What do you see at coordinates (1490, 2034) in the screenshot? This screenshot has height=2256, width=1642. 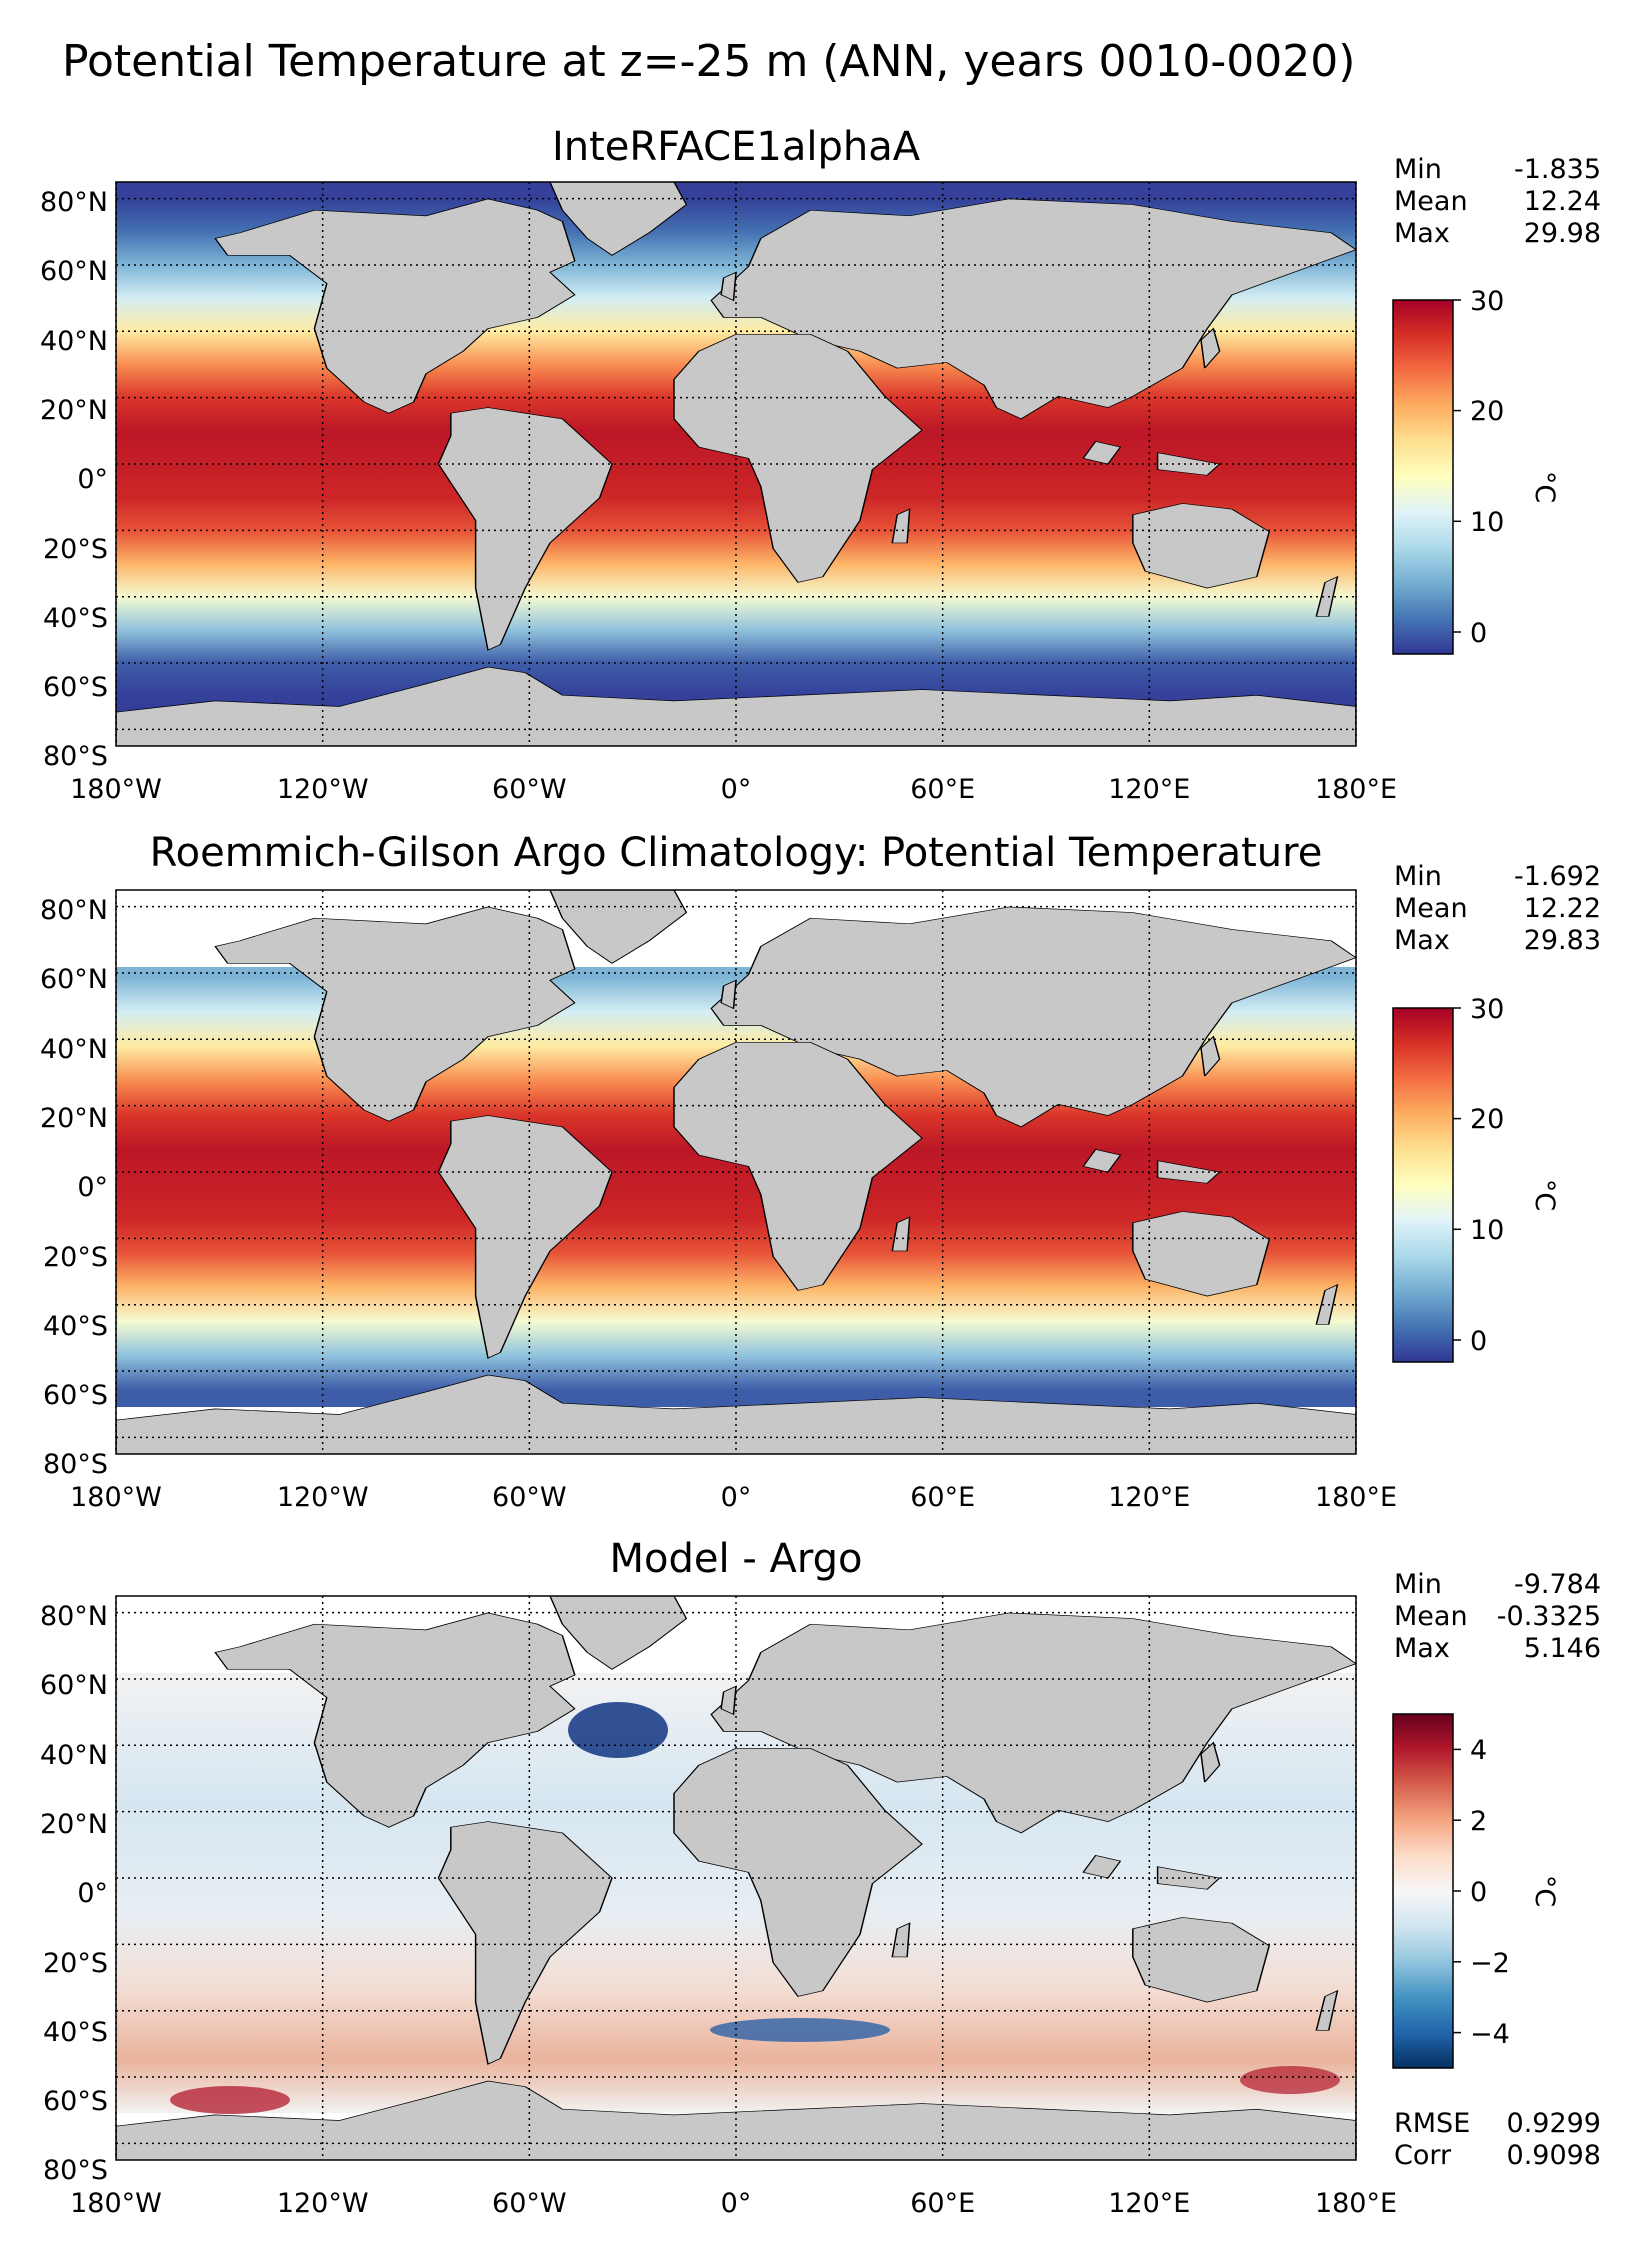 I see `colorbar-tick-label: −4` at bounding box center [1490, 2034].